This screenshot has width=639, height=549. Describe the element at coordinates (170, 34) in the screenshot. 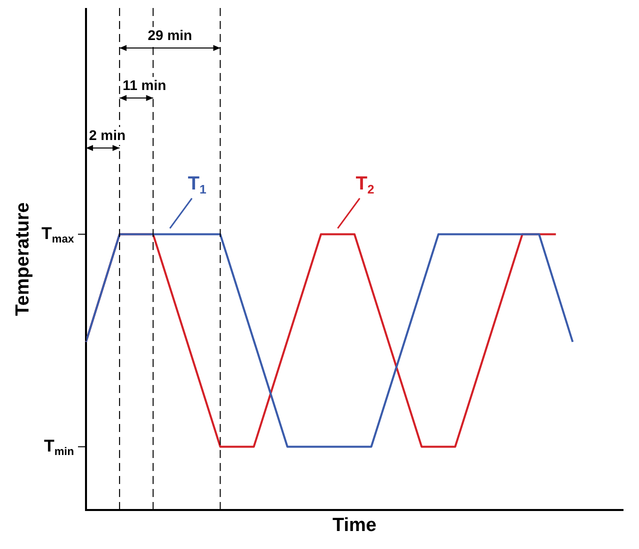

I see `text: 29 min` at that location.